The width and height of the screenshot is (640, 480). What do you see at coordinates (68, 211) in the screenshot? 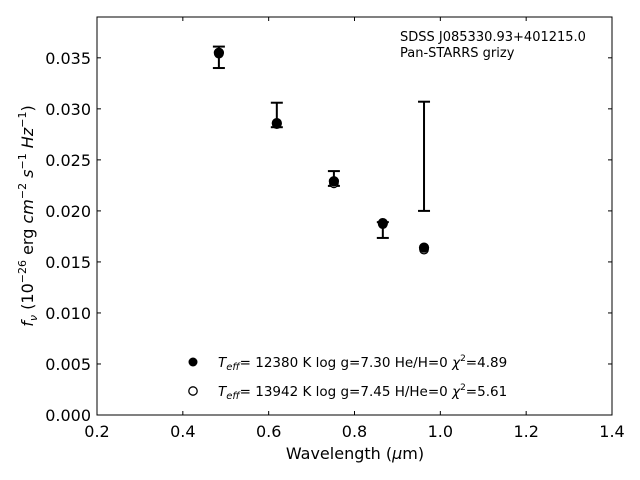
I see `y-tick-label: 0.020` at bounding box center [68, 211].